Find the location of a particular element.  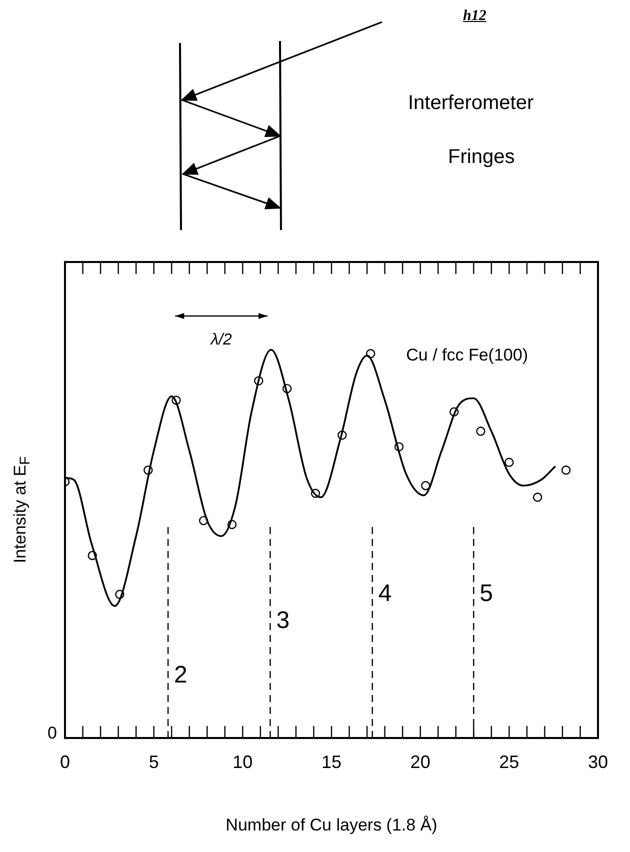

text: λ/2 is located at coordinates (221, 339).